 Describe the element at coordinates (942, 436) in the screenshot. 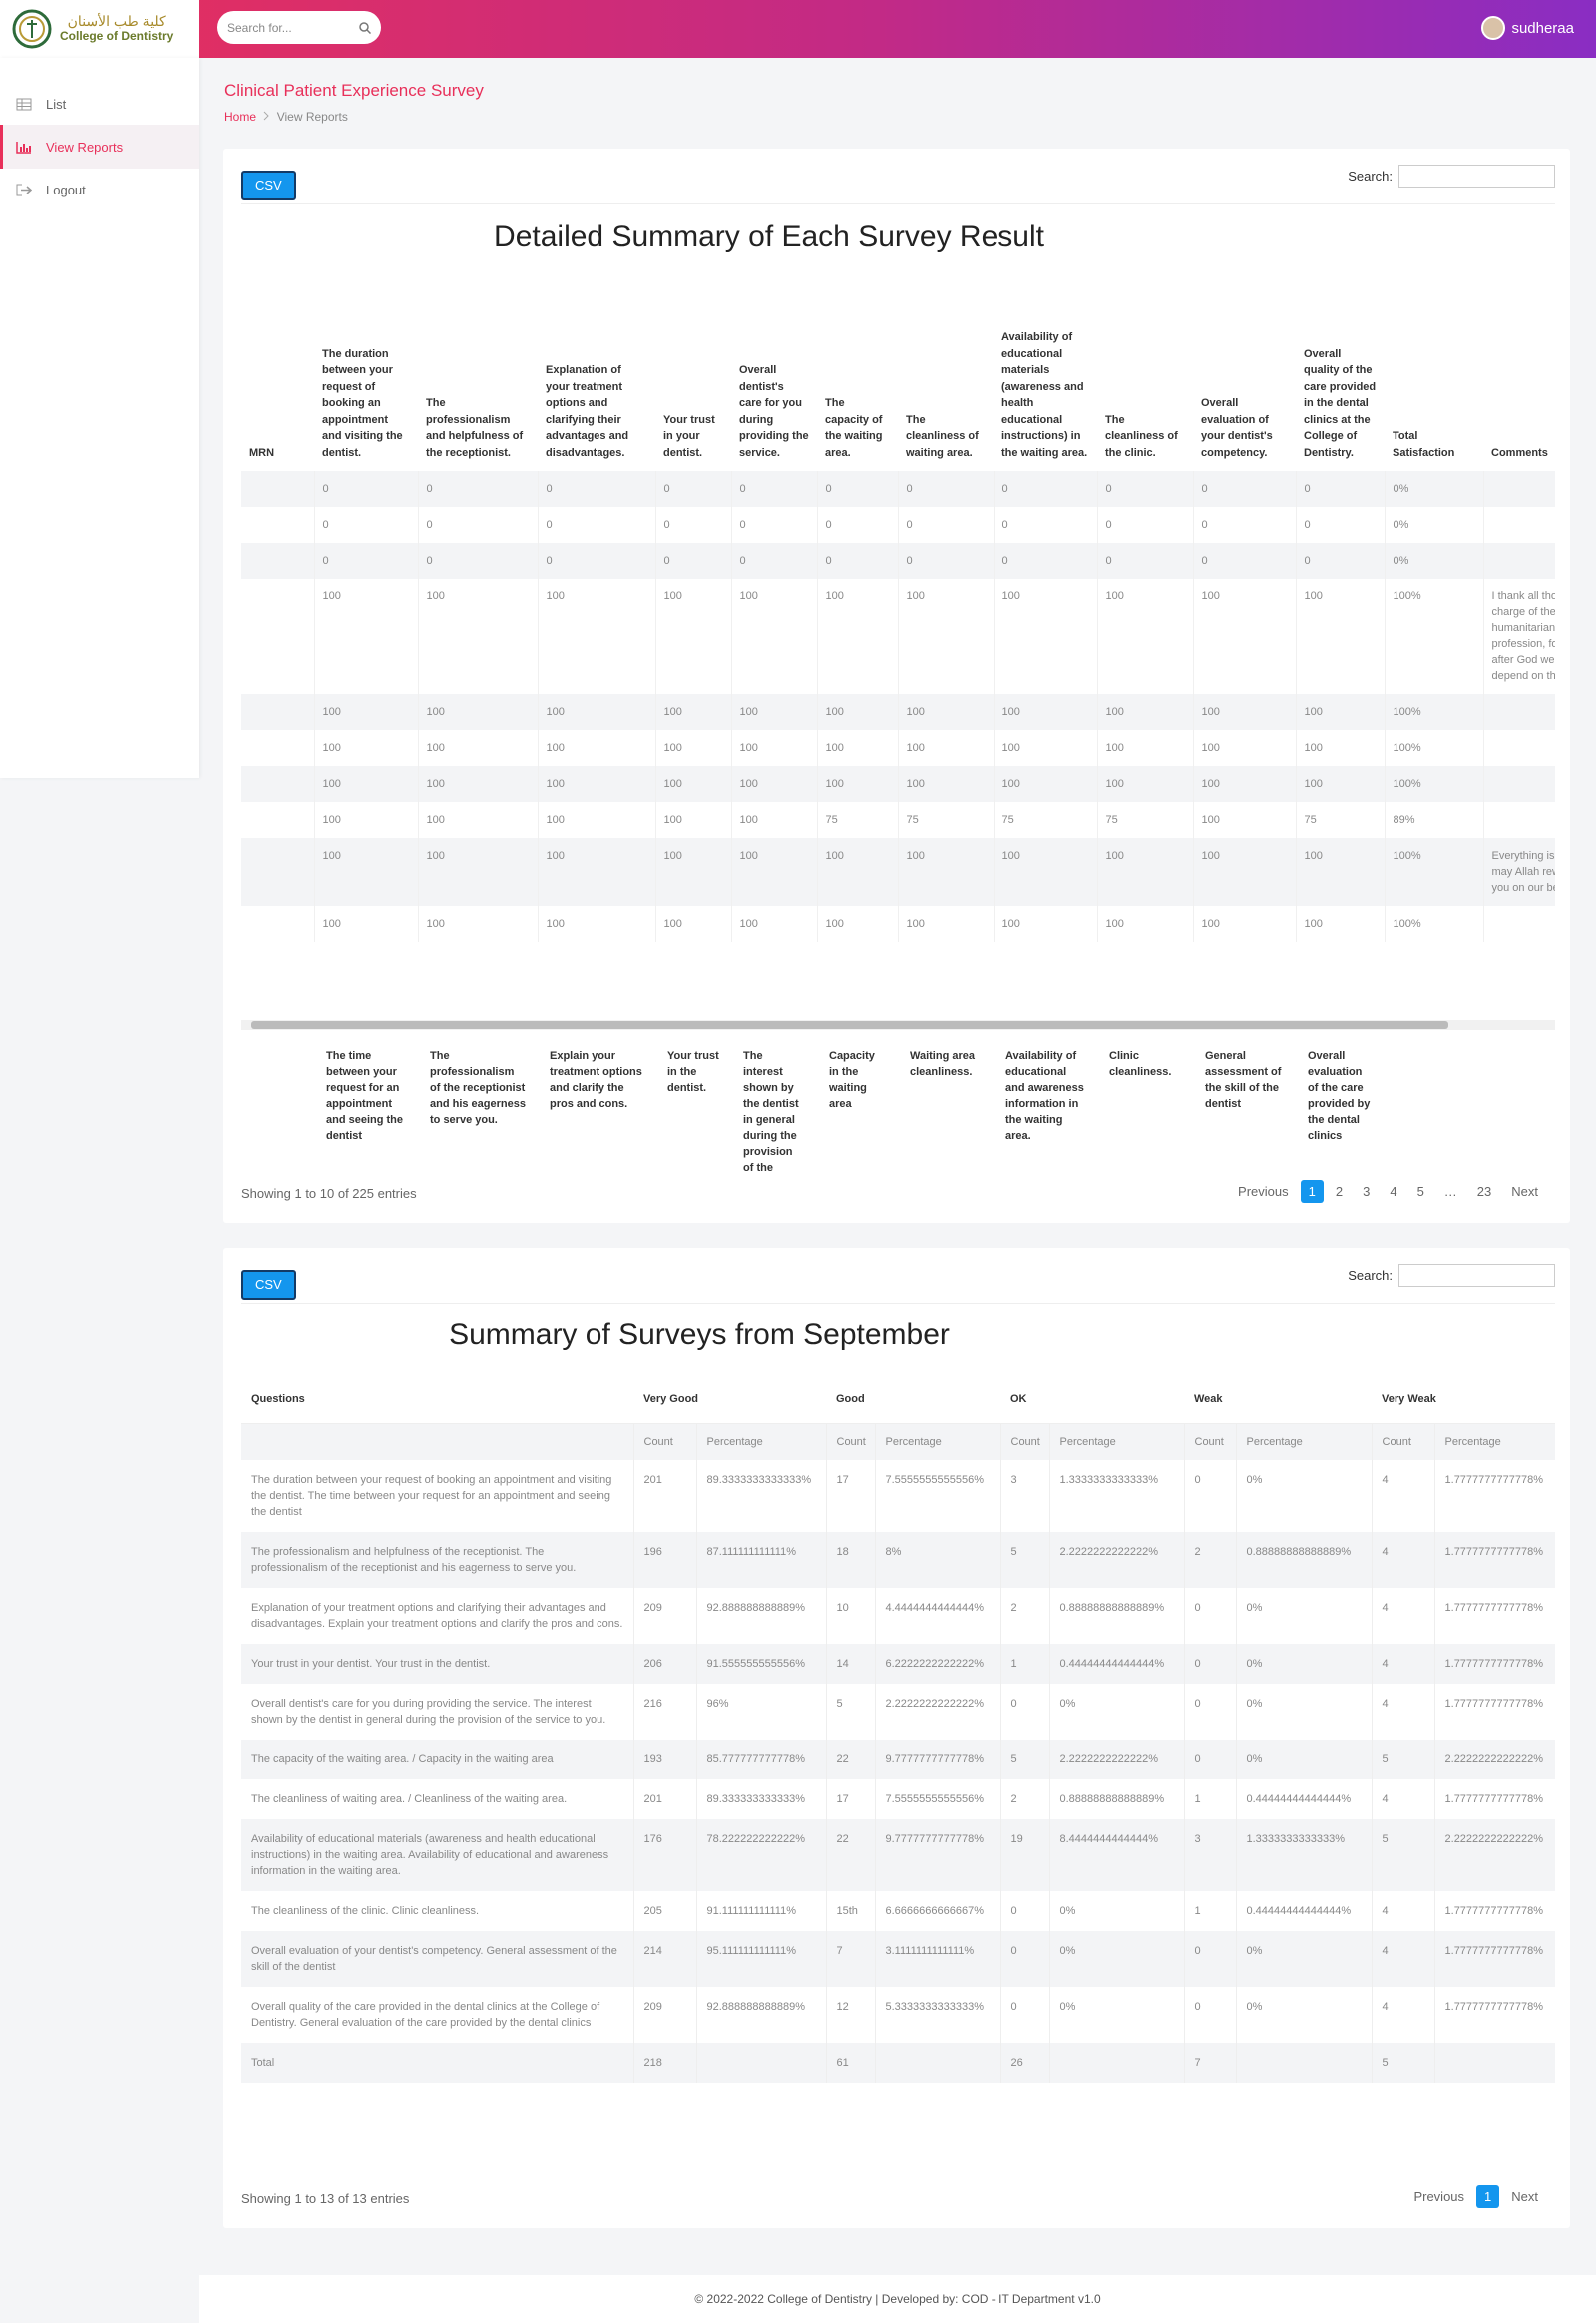

I see `column-header: The cleanliness of waiting area.` at that location.